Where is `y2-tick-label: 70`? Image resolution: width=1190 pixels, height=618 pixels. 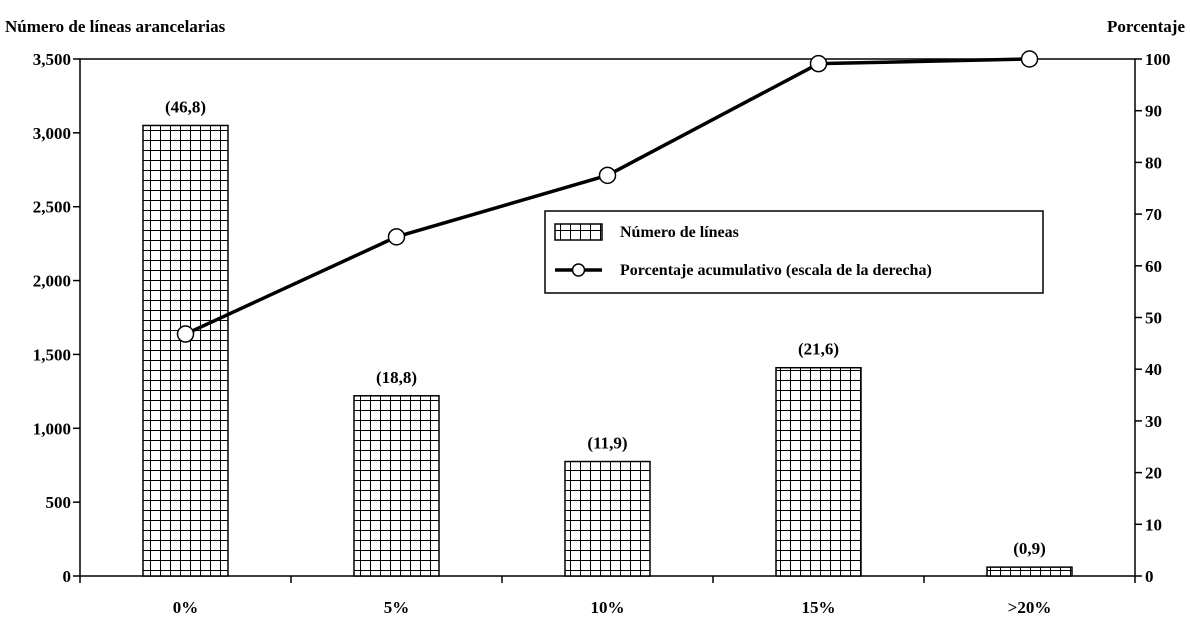 y2-tick-label: 70 is located at coordinates (1153, 214).